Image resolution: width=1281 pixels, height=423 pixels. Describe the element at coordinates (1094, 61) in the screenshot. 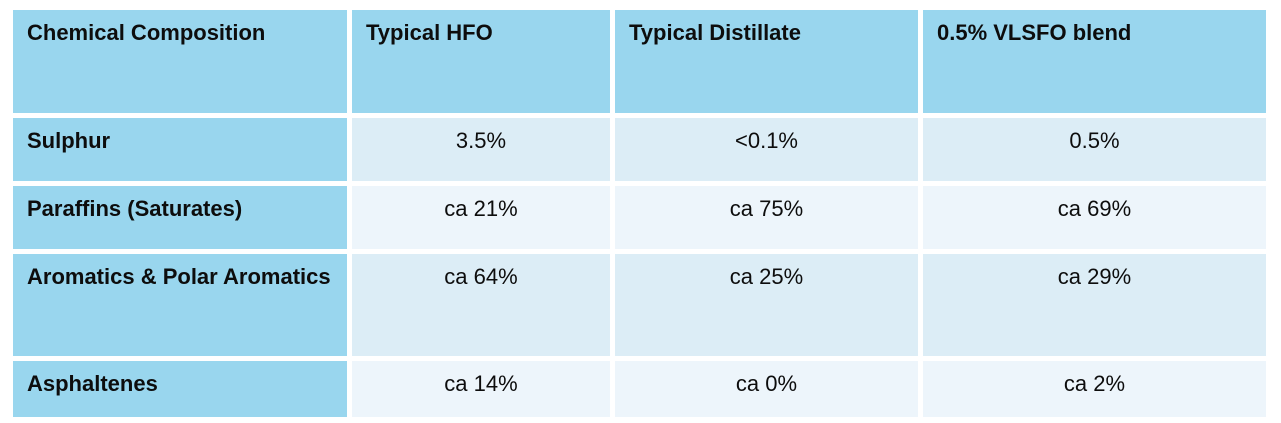

I see `column-header-vlsfo-blend: 0.5% VLSFO blend` at that location.